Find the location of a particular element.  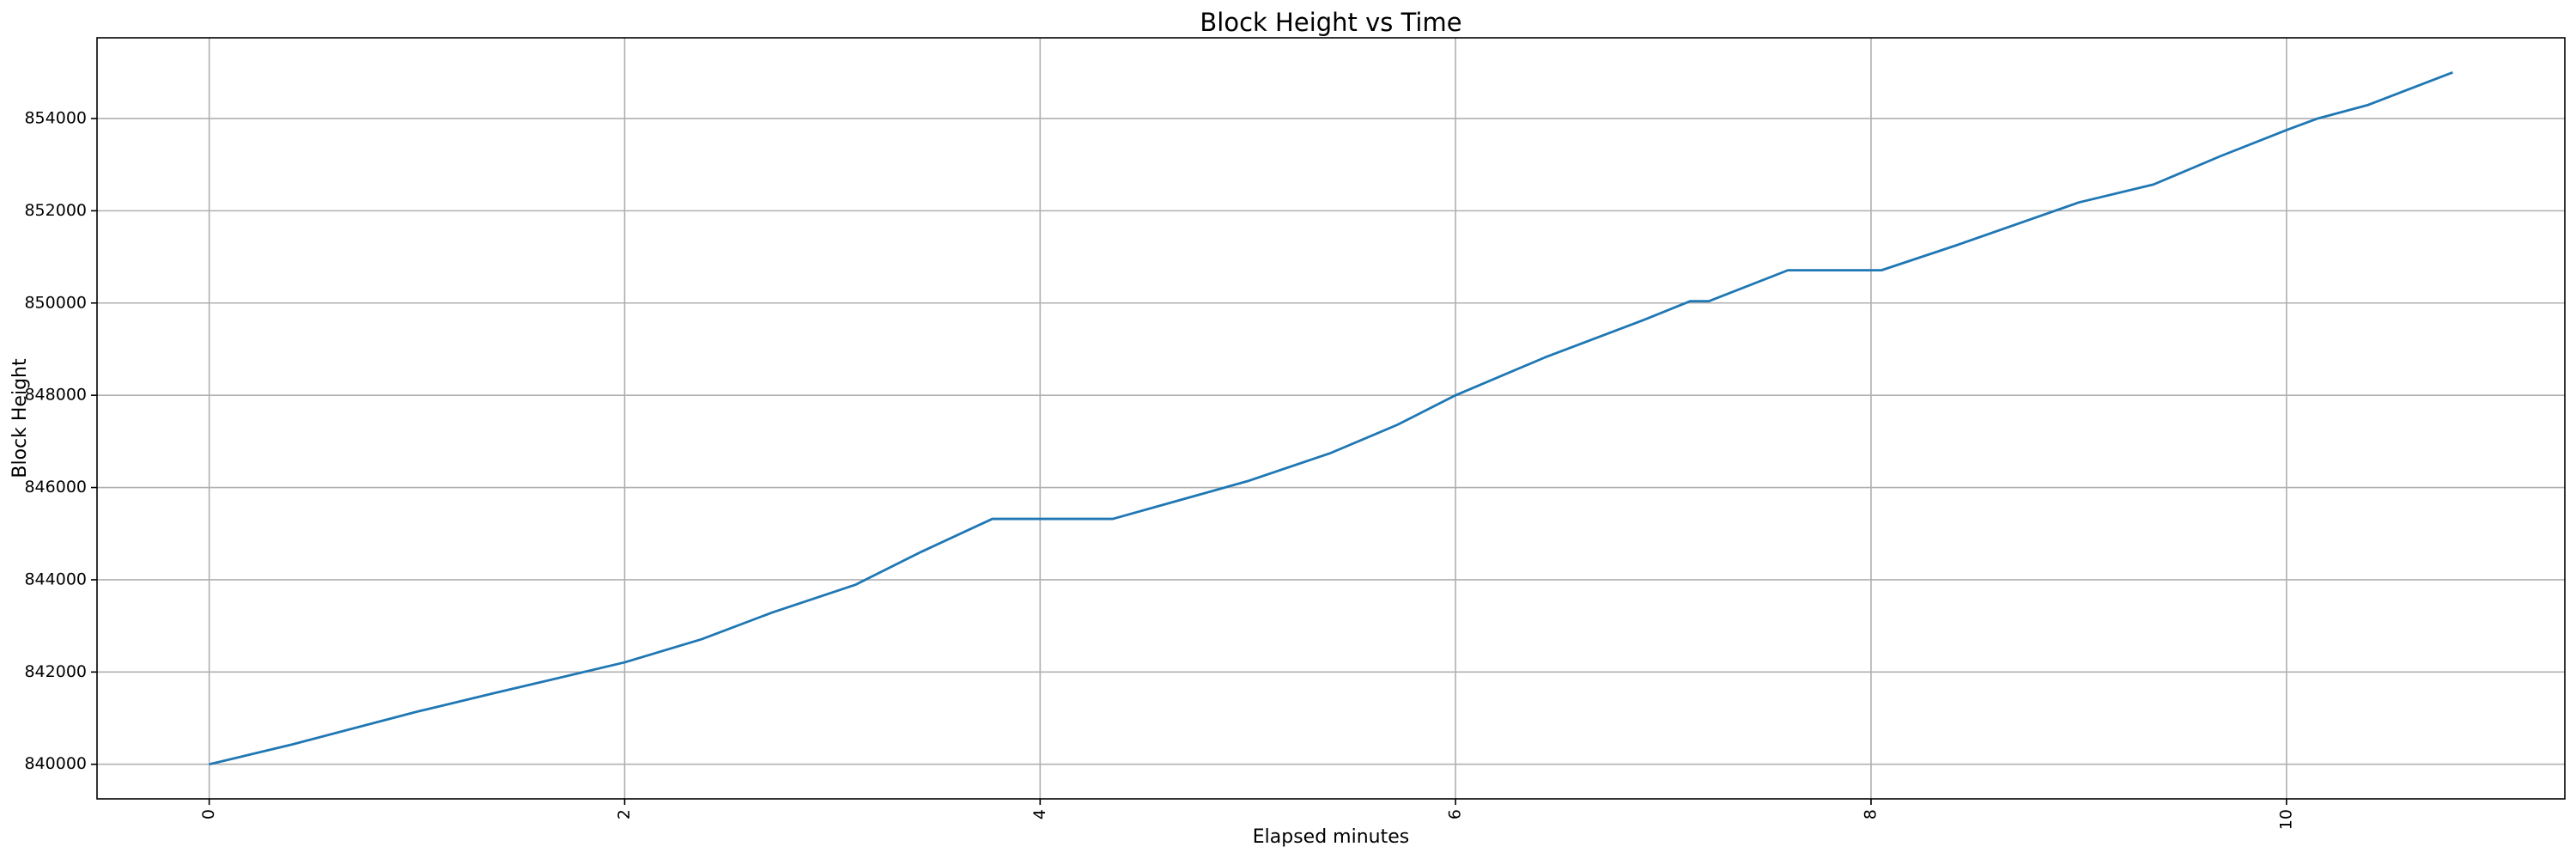

x-tick-label: 8 is located at coordinates (1871, 814).